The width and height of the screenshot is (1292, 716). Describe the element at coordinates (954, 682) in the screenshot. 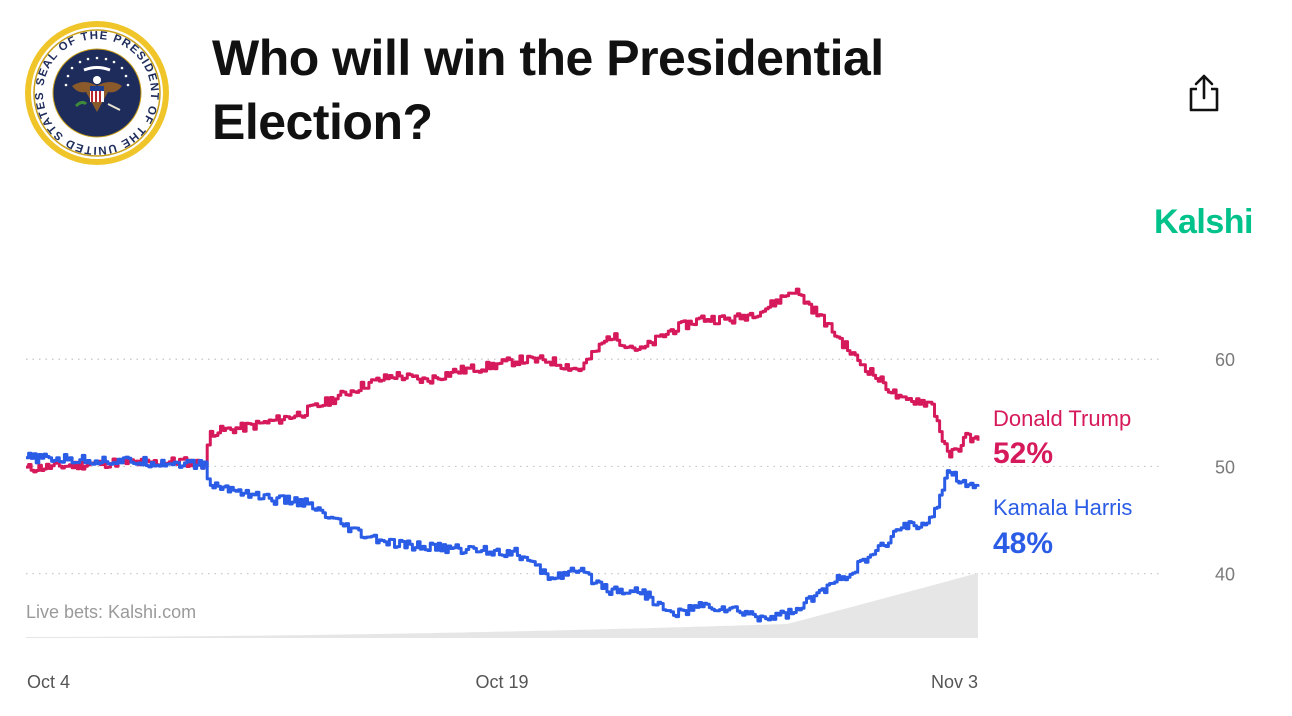

I see `x-tick-label: Nov 3` at that location.